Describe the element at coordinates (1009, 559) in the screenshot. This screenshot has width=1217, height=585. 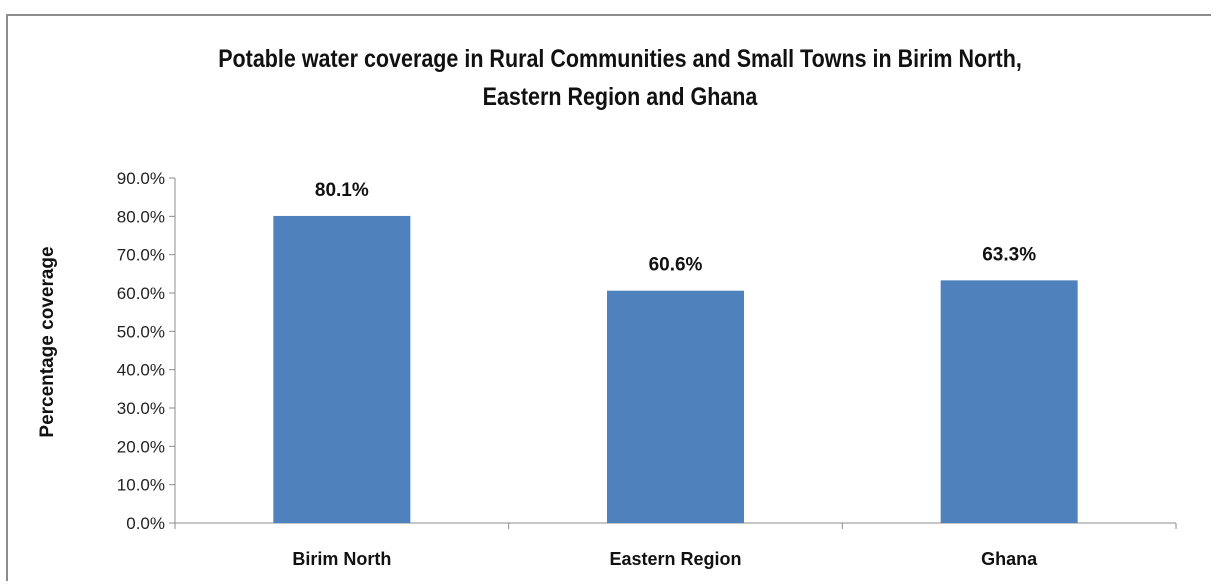
I see `x-category-label: Ghana` at that location.